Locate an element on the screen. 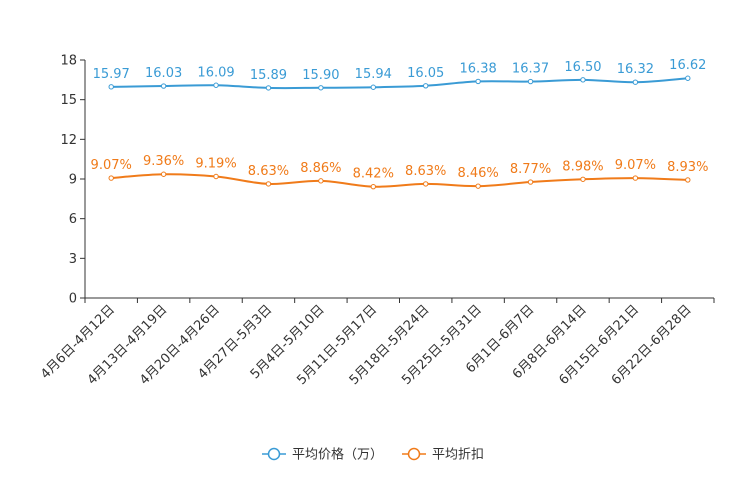 The height and width of the screenshot is (496, 744). data-label: 8.42% is located at coordinates (373, 174).